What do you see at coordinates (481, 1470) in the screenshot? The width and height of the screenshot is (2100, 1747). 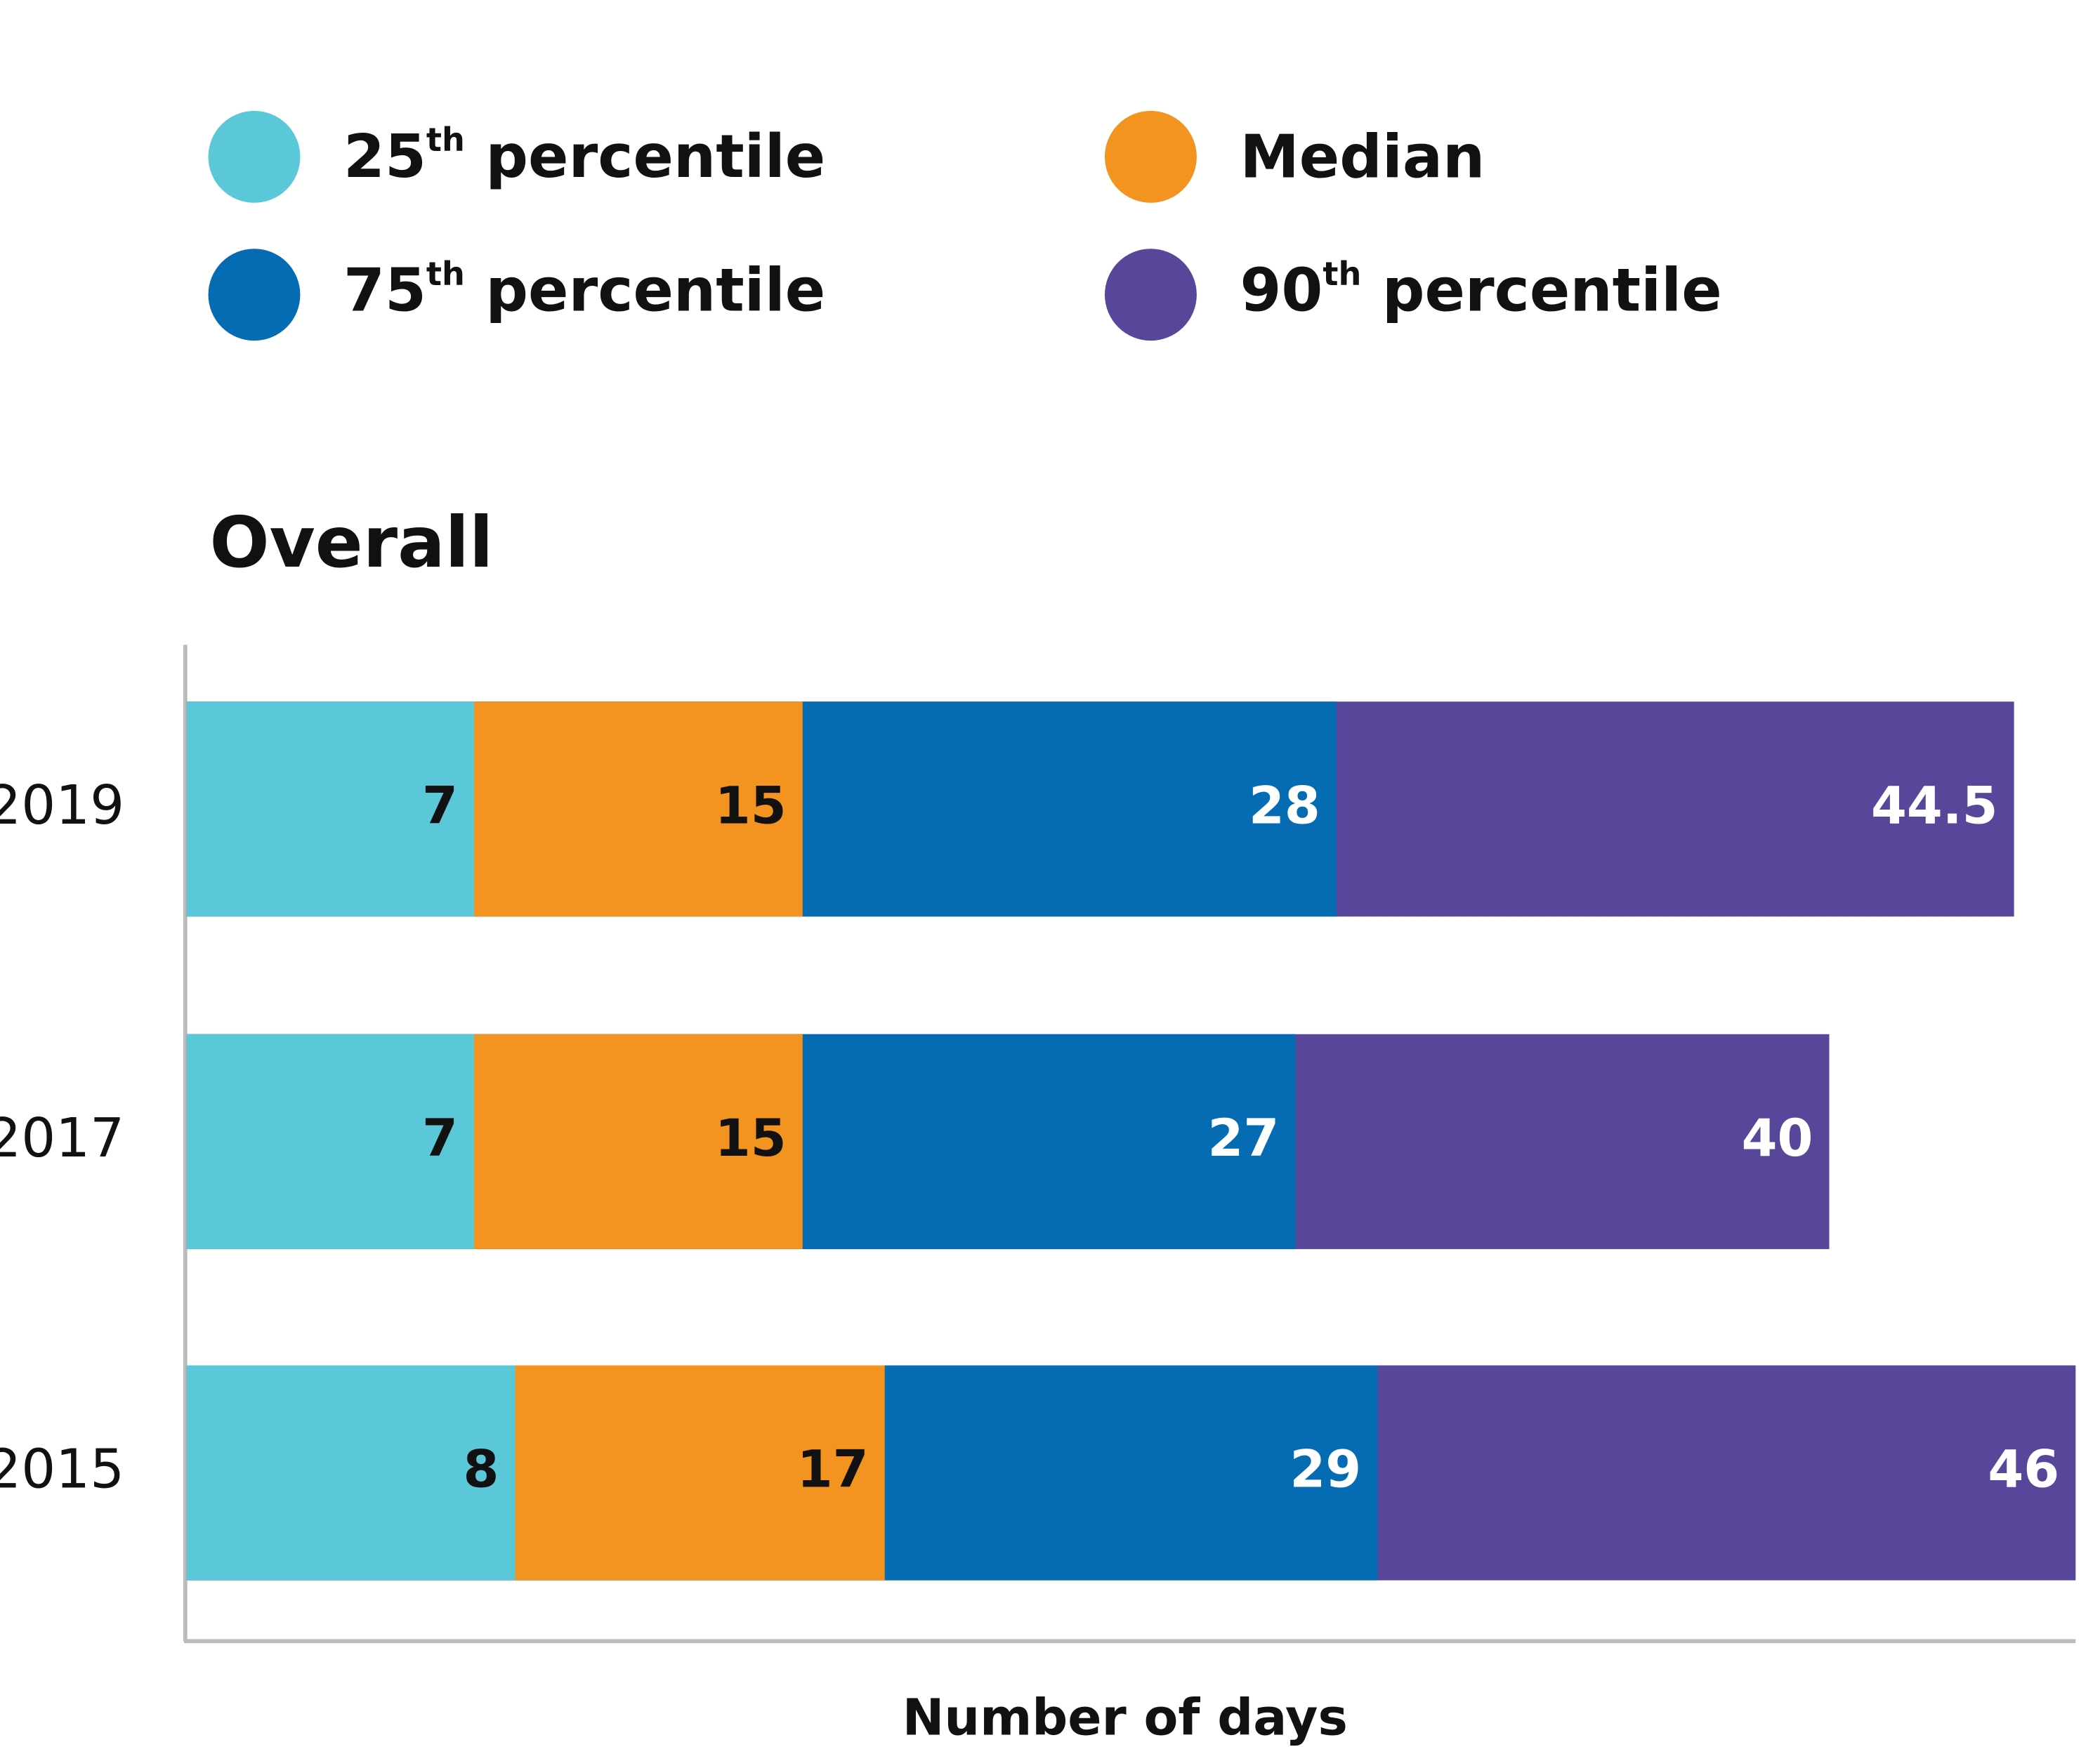 I see `value-label: 8` at bounding box center [481, 1470].